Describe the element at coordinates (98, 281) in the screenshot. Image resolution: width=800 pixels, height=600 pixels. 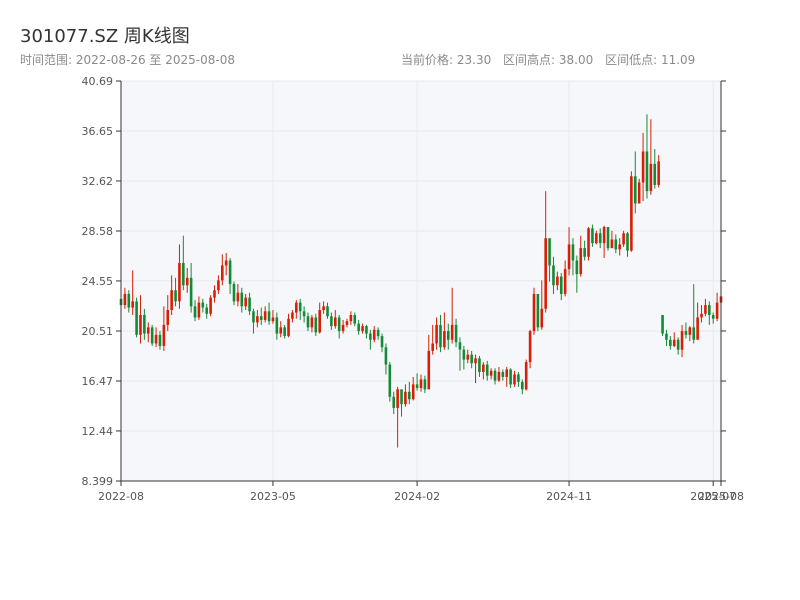
I see `y-tick-label: 24.55` at that location.